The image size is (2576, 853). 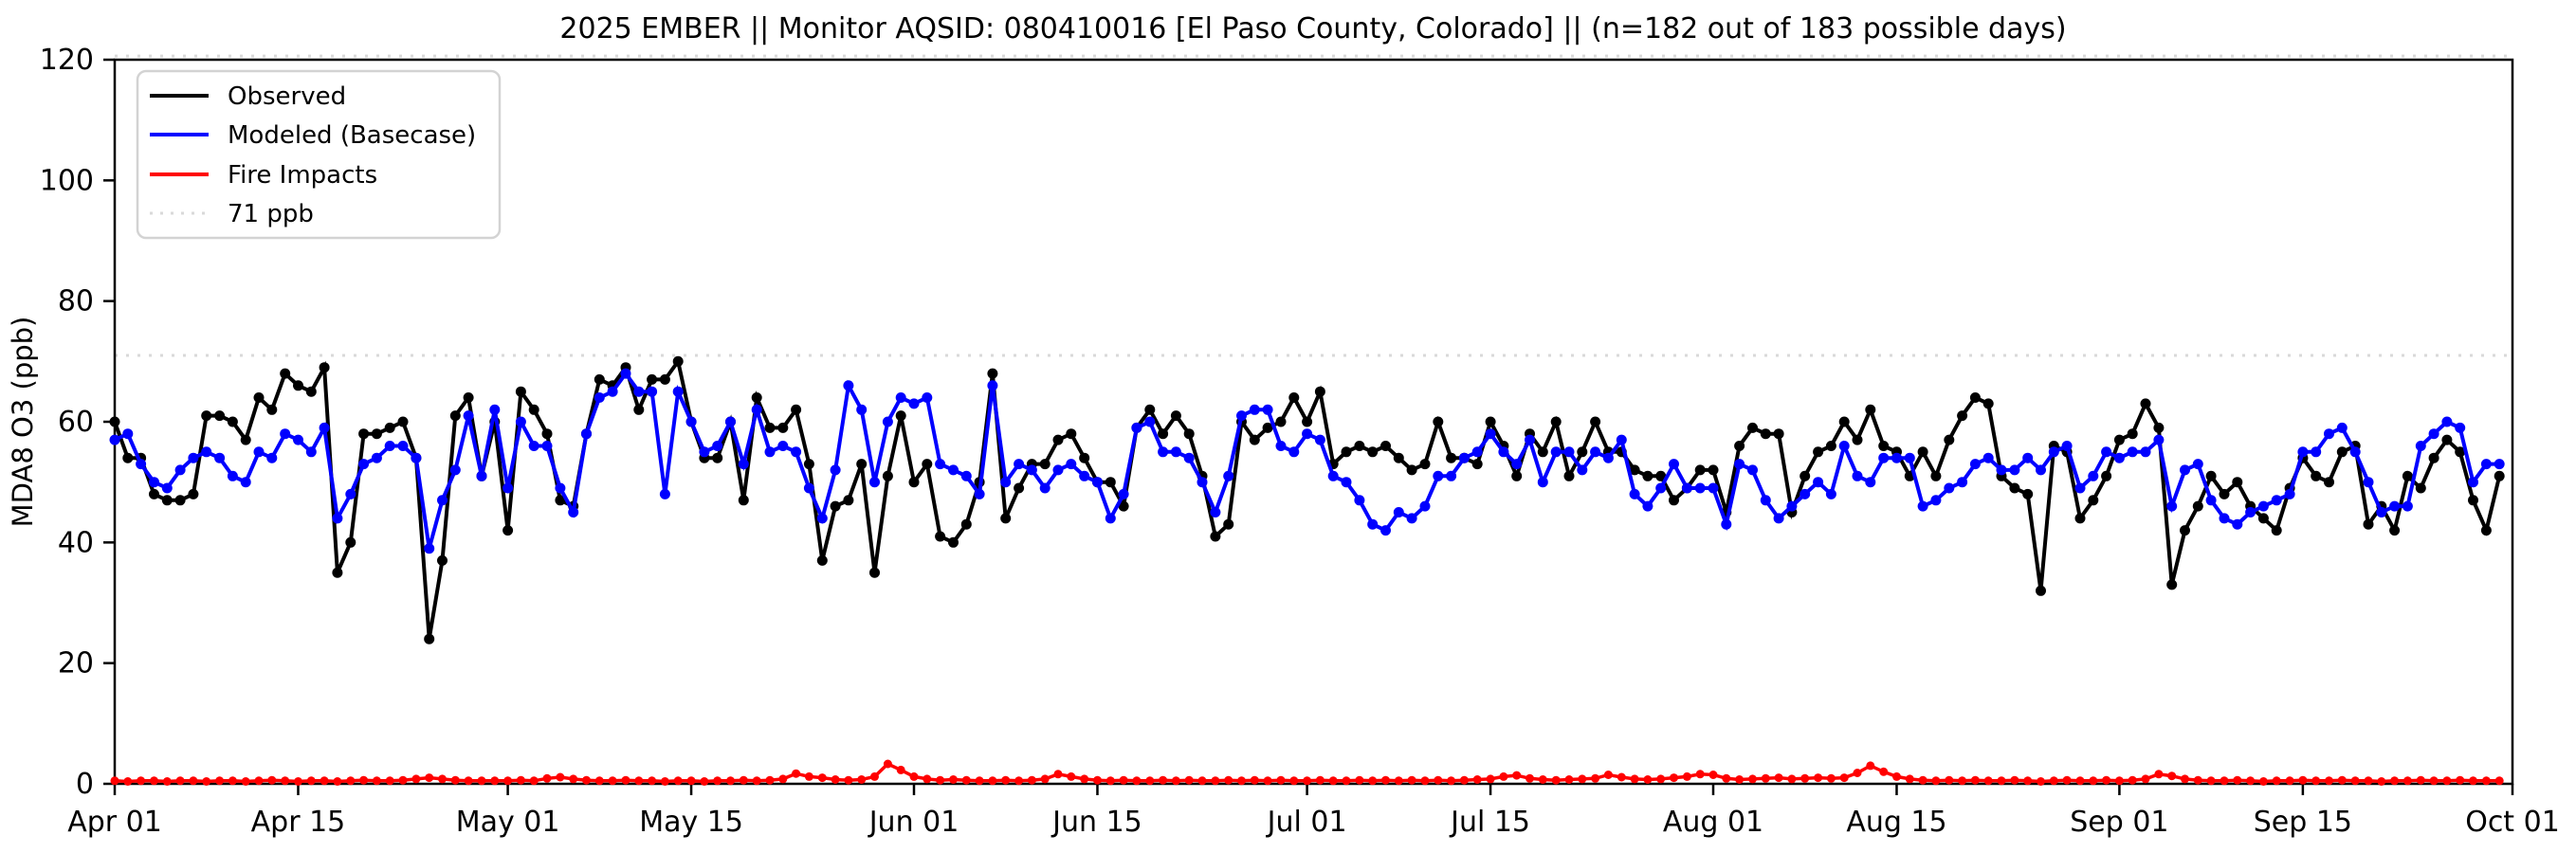 What do you see at coordinates (1896, 822) in the screenshot?
I see `x-tick-label: Aug 15` at bounding box center [1896, 822].